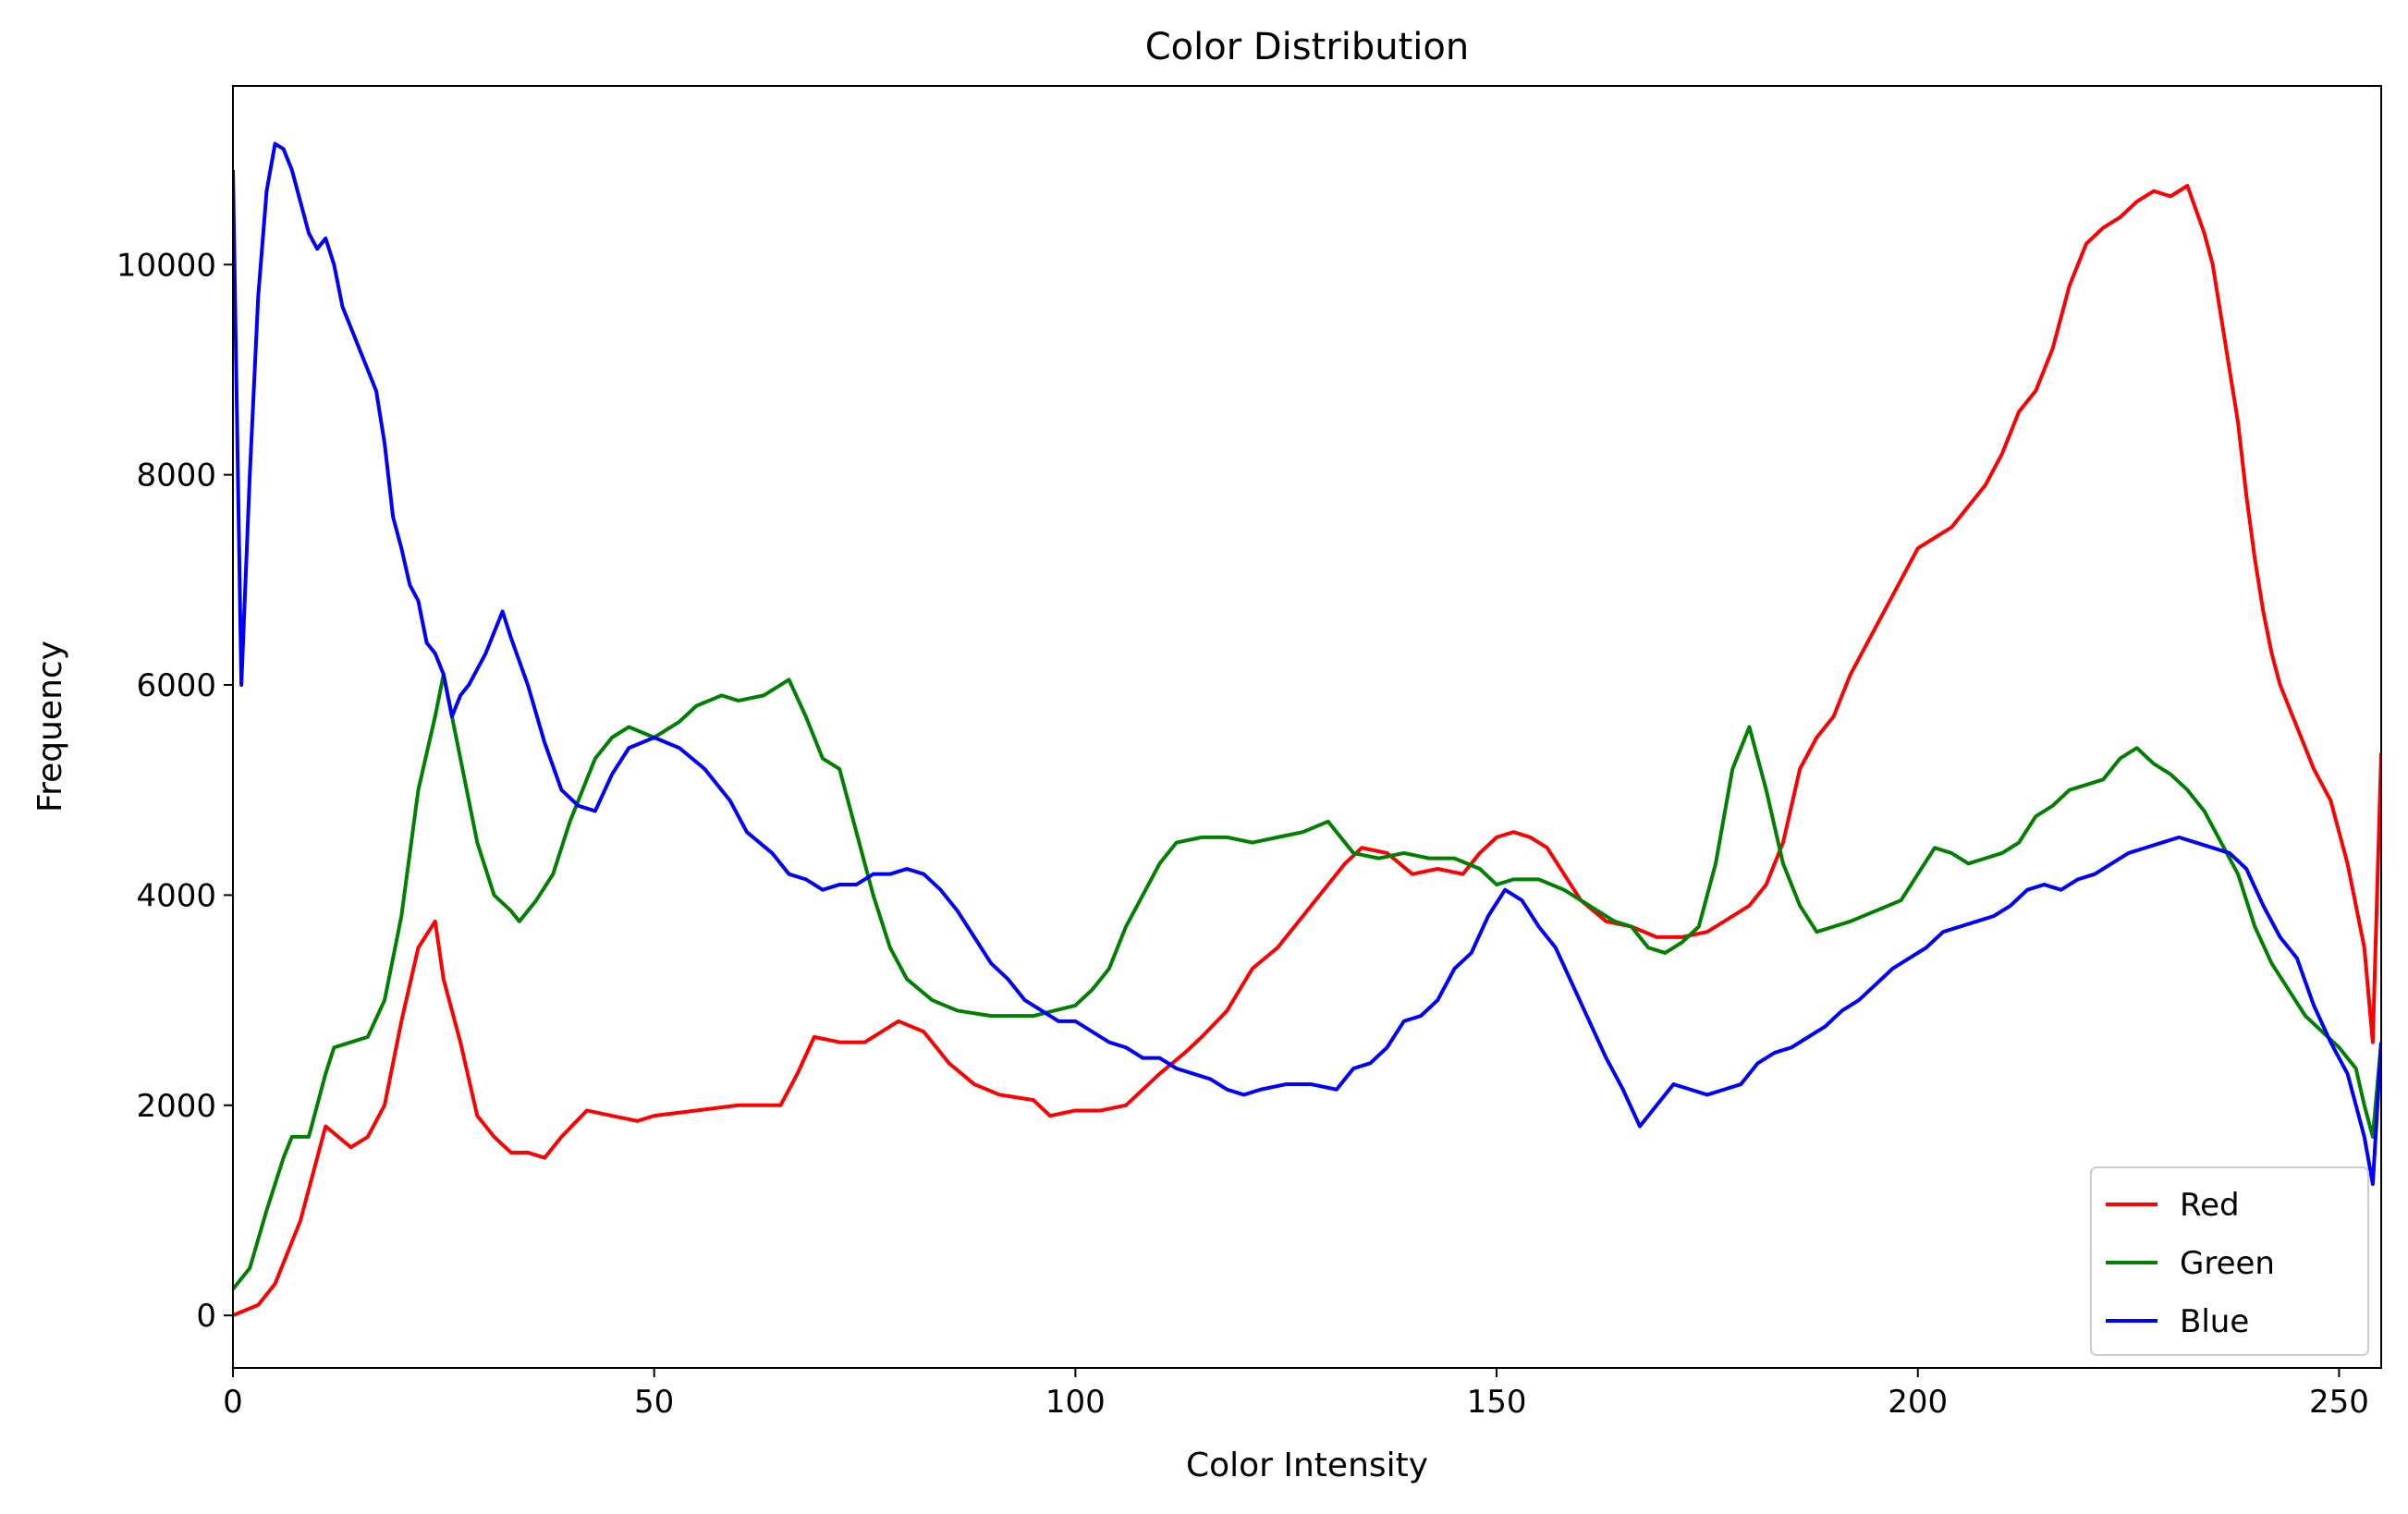 This screenshot has width=2408, height=1514. What do you see at coordinates (1307, 47) in the screenshot?
I see `chart-title: Color Distribution` at bounding box center [1307, 47].